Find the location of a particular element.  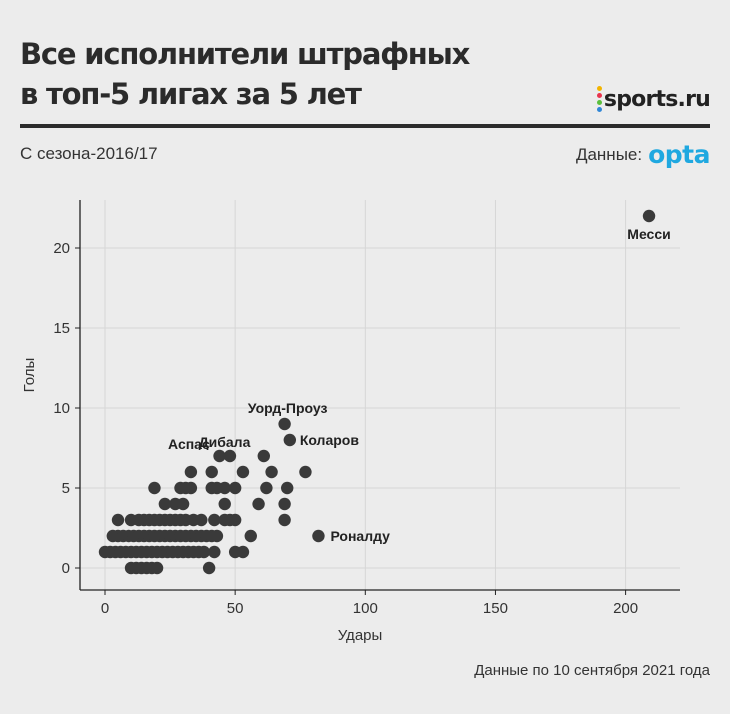

y-tick-label: 15 is located at coordinates (61, 328).